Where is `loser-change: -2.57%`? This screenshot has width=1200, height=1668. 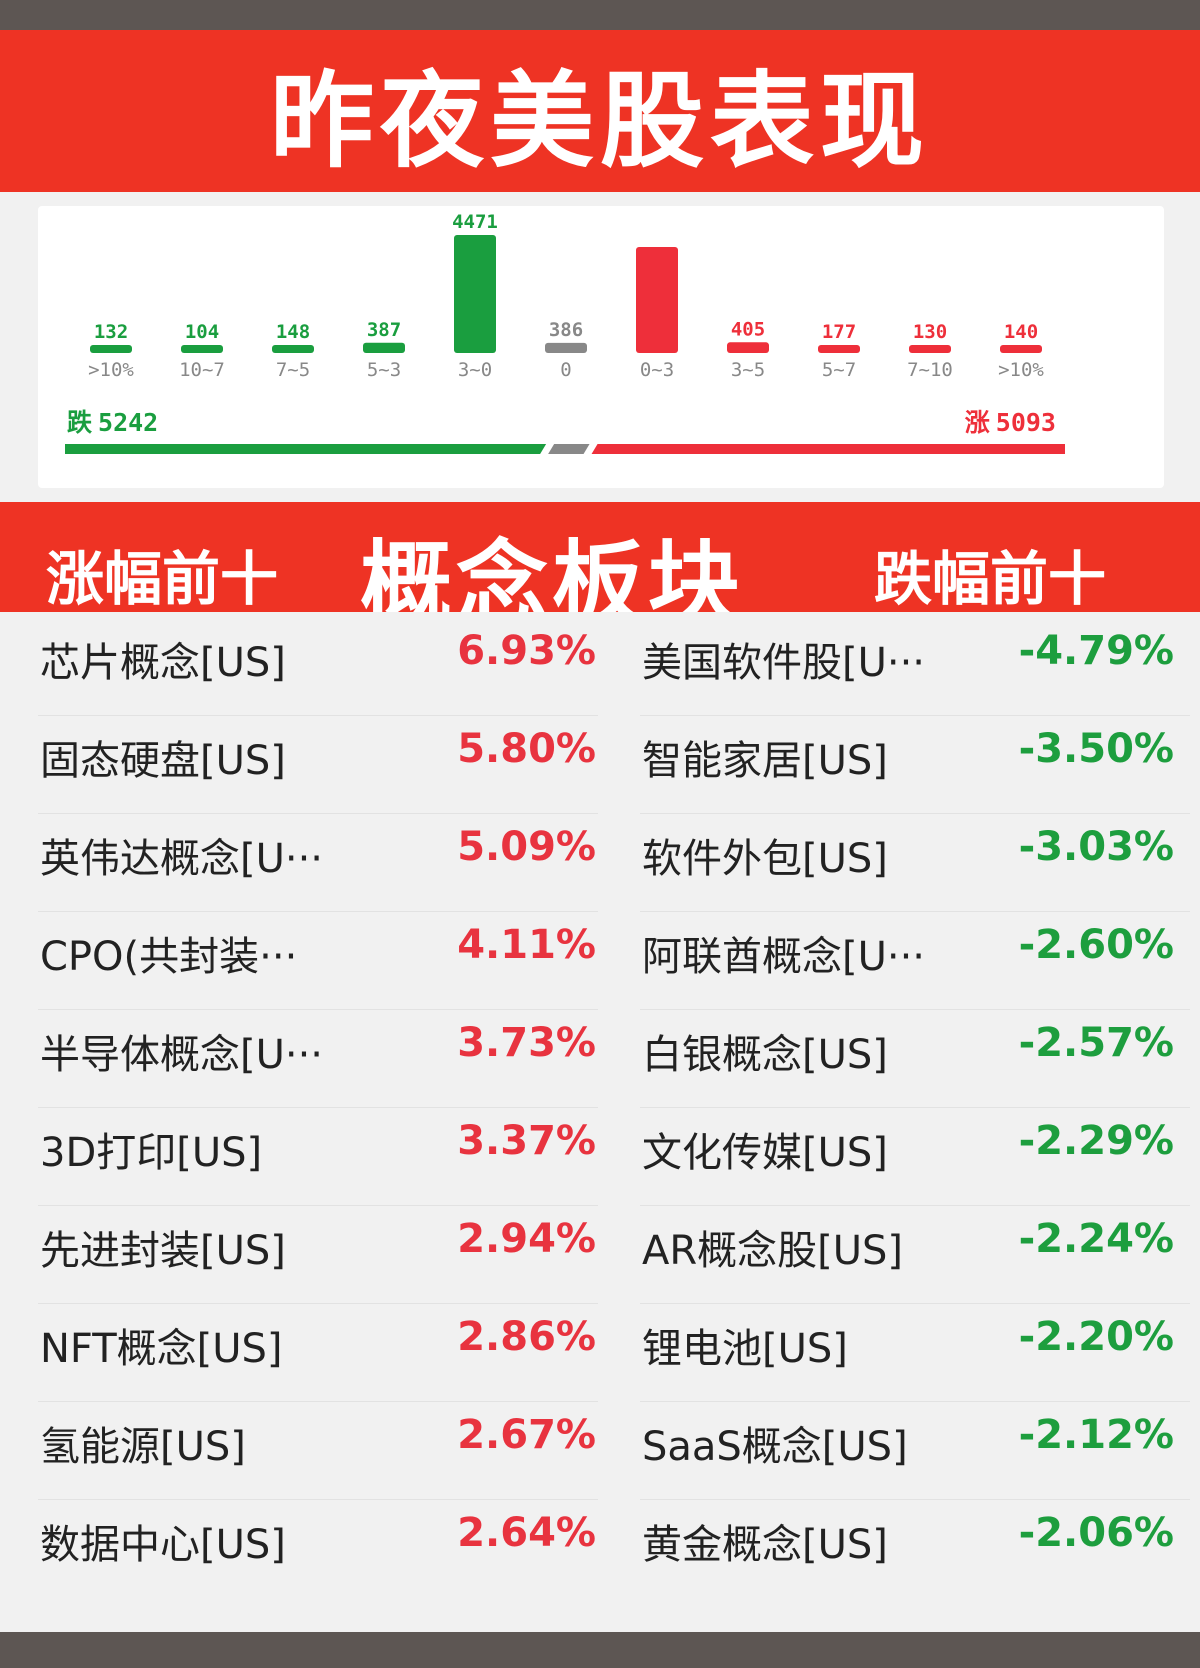
loser-change: -2.57% is located at coordinates (1096, 1043).